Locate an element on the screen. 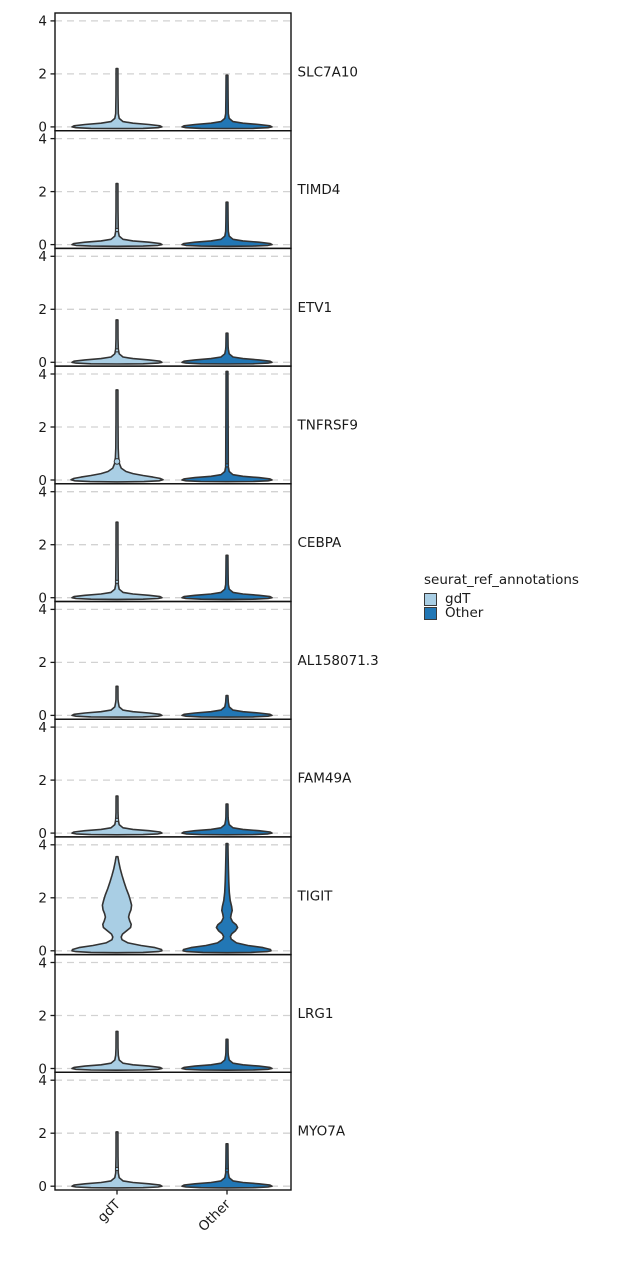 This screenshot has height=1275, width=640. panel-TIMD4: 0 2 4 TIMD4 is located at coordinates (189, 191).